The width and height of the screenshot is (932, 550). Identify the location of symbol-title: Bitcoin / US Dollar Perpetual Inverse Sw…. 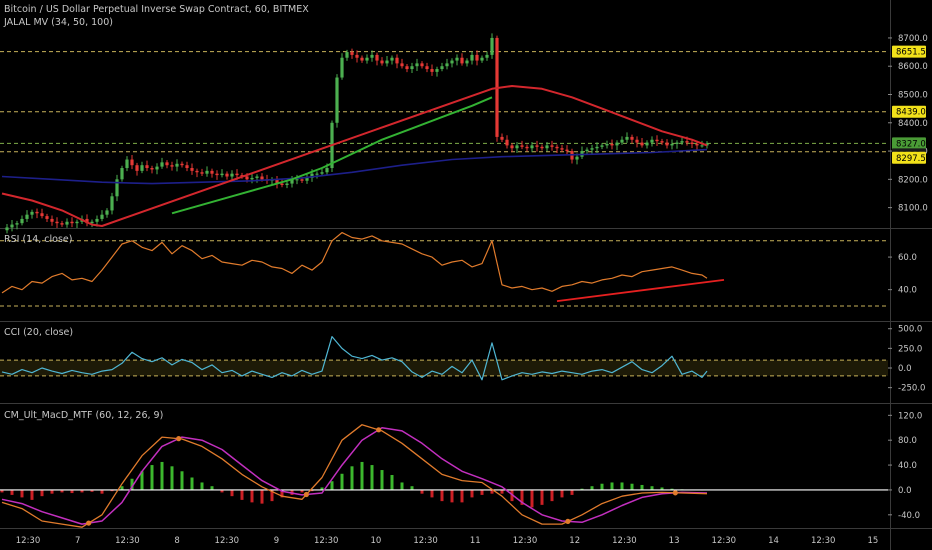
(156, 9).